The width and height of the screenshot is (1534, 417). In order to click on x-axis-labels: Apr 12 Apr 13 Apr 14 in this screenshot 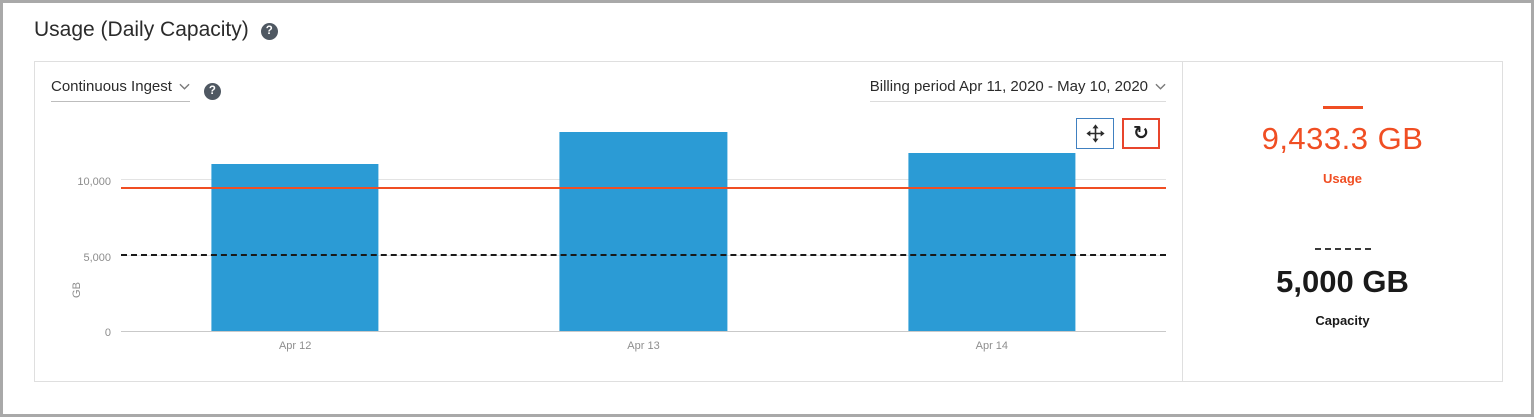, I will do `click(643, 346)`.